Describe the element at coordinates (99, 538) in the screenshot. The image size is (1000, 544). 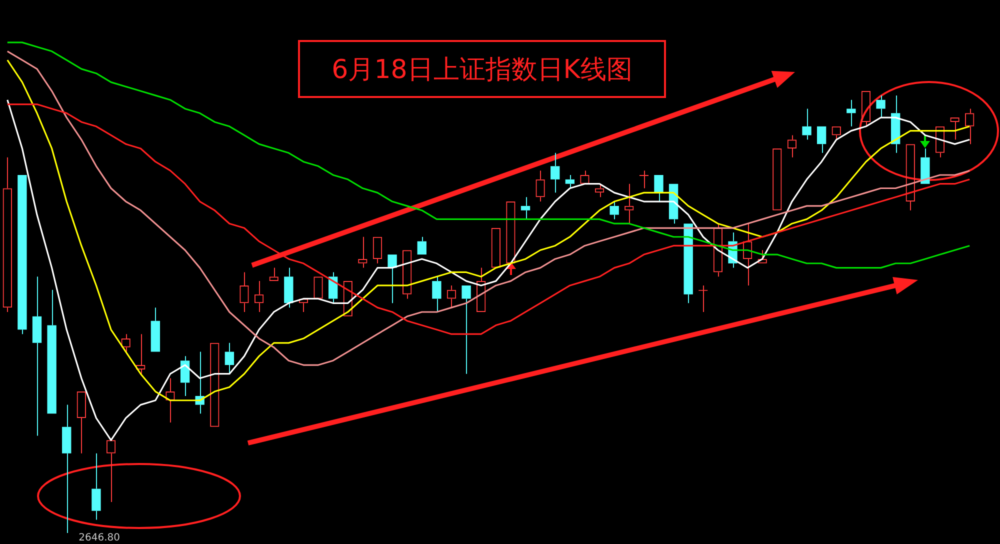
I see `annotation: 2646.80` at that location.